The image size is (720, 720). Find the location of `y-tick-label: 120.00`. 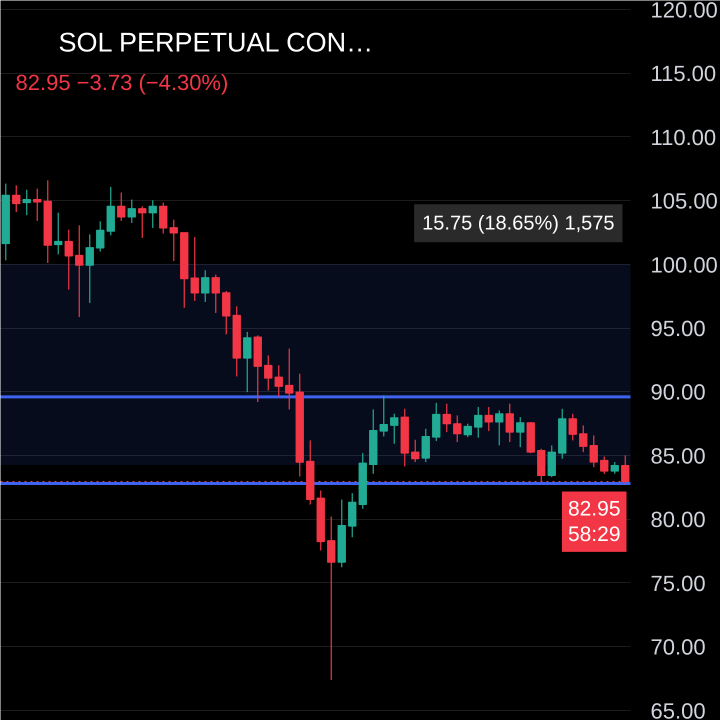

y-tick-label: 120.00 is located at coordinates (684, 11).